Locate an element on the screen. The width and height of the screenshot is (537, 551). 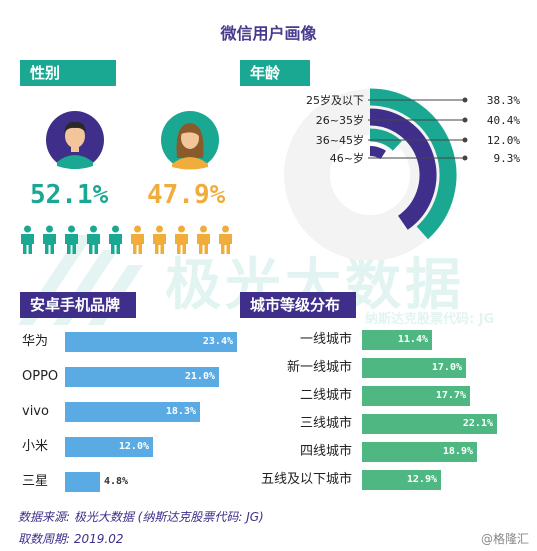
phone-brand-tag: 安卓手机品牌 is located at coordinates (78, 305).